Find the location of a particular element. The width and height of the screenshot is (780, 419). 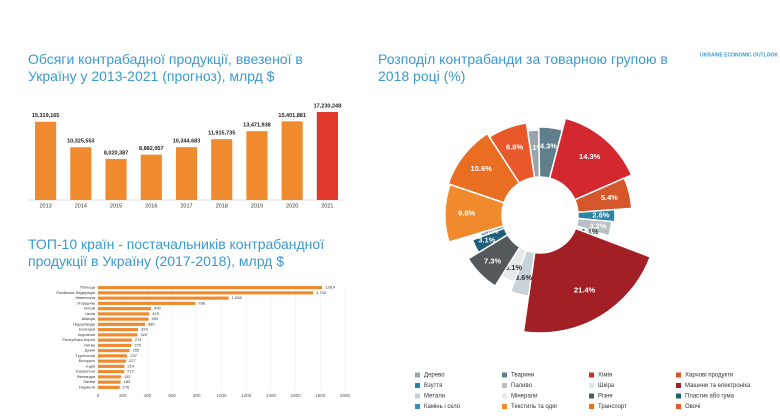

value-label: 237 is located at coordinates (133, 355).